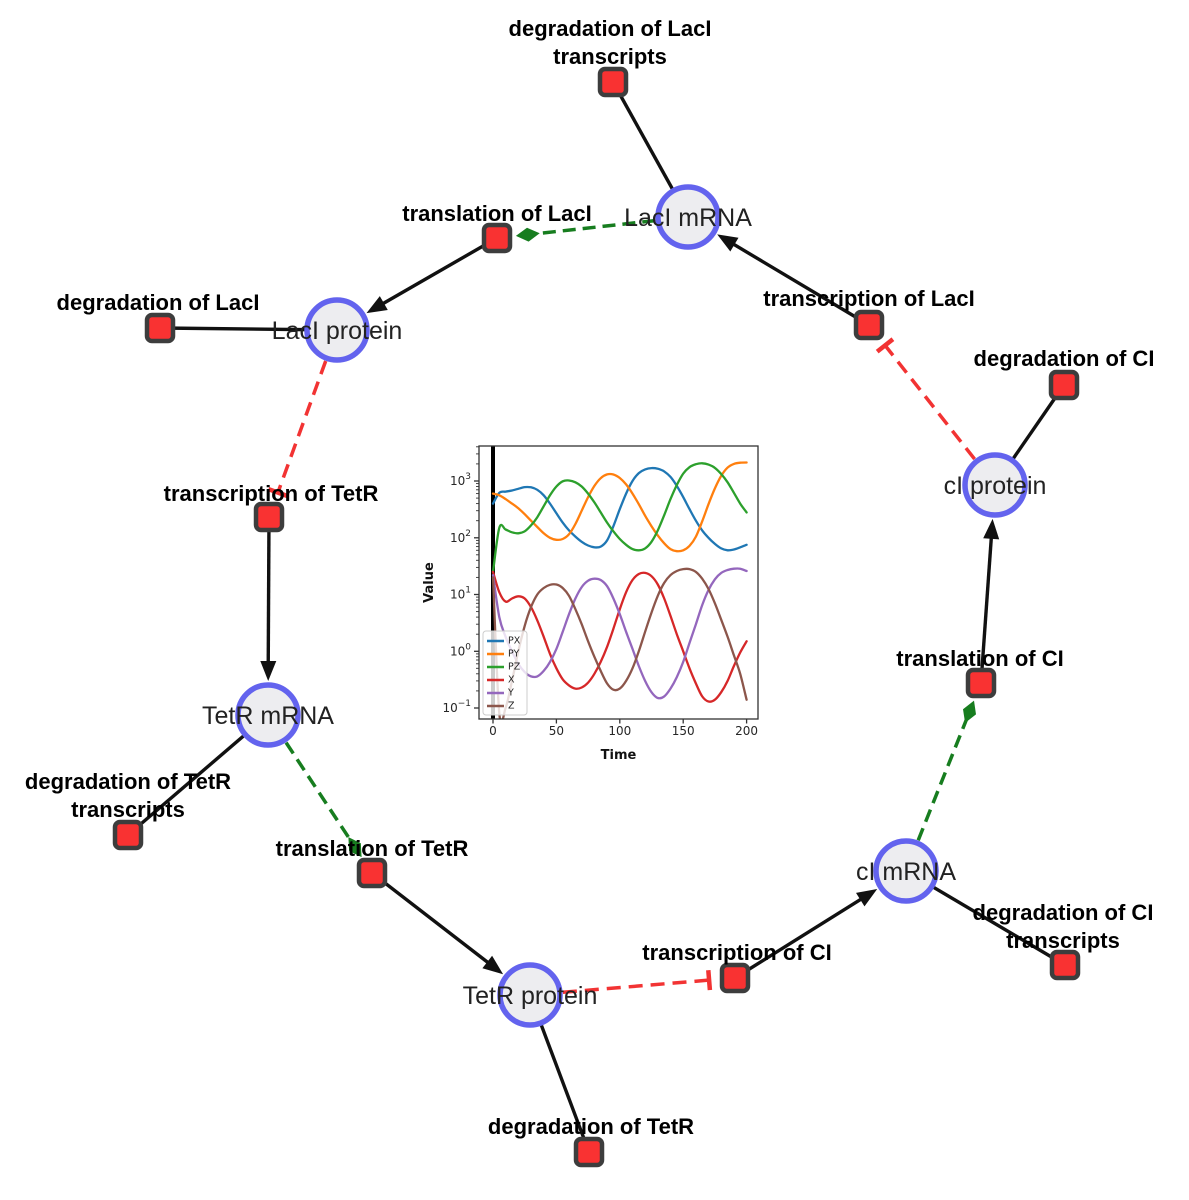 This screenshot has width=1189, height=1200. What do you see at coordinates (736, 952) in the screenshot?
I see `reaction-label-transcr_ci: transcription of CI` at bounding box center [736, 952].